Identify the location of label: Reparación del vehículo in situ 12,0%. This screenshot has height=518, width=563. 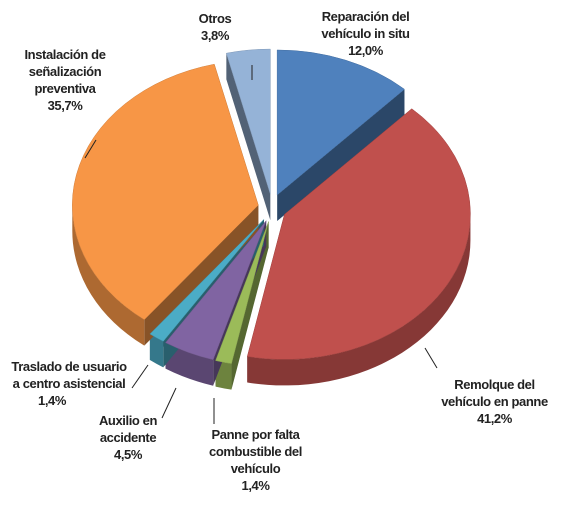
(365, 33).